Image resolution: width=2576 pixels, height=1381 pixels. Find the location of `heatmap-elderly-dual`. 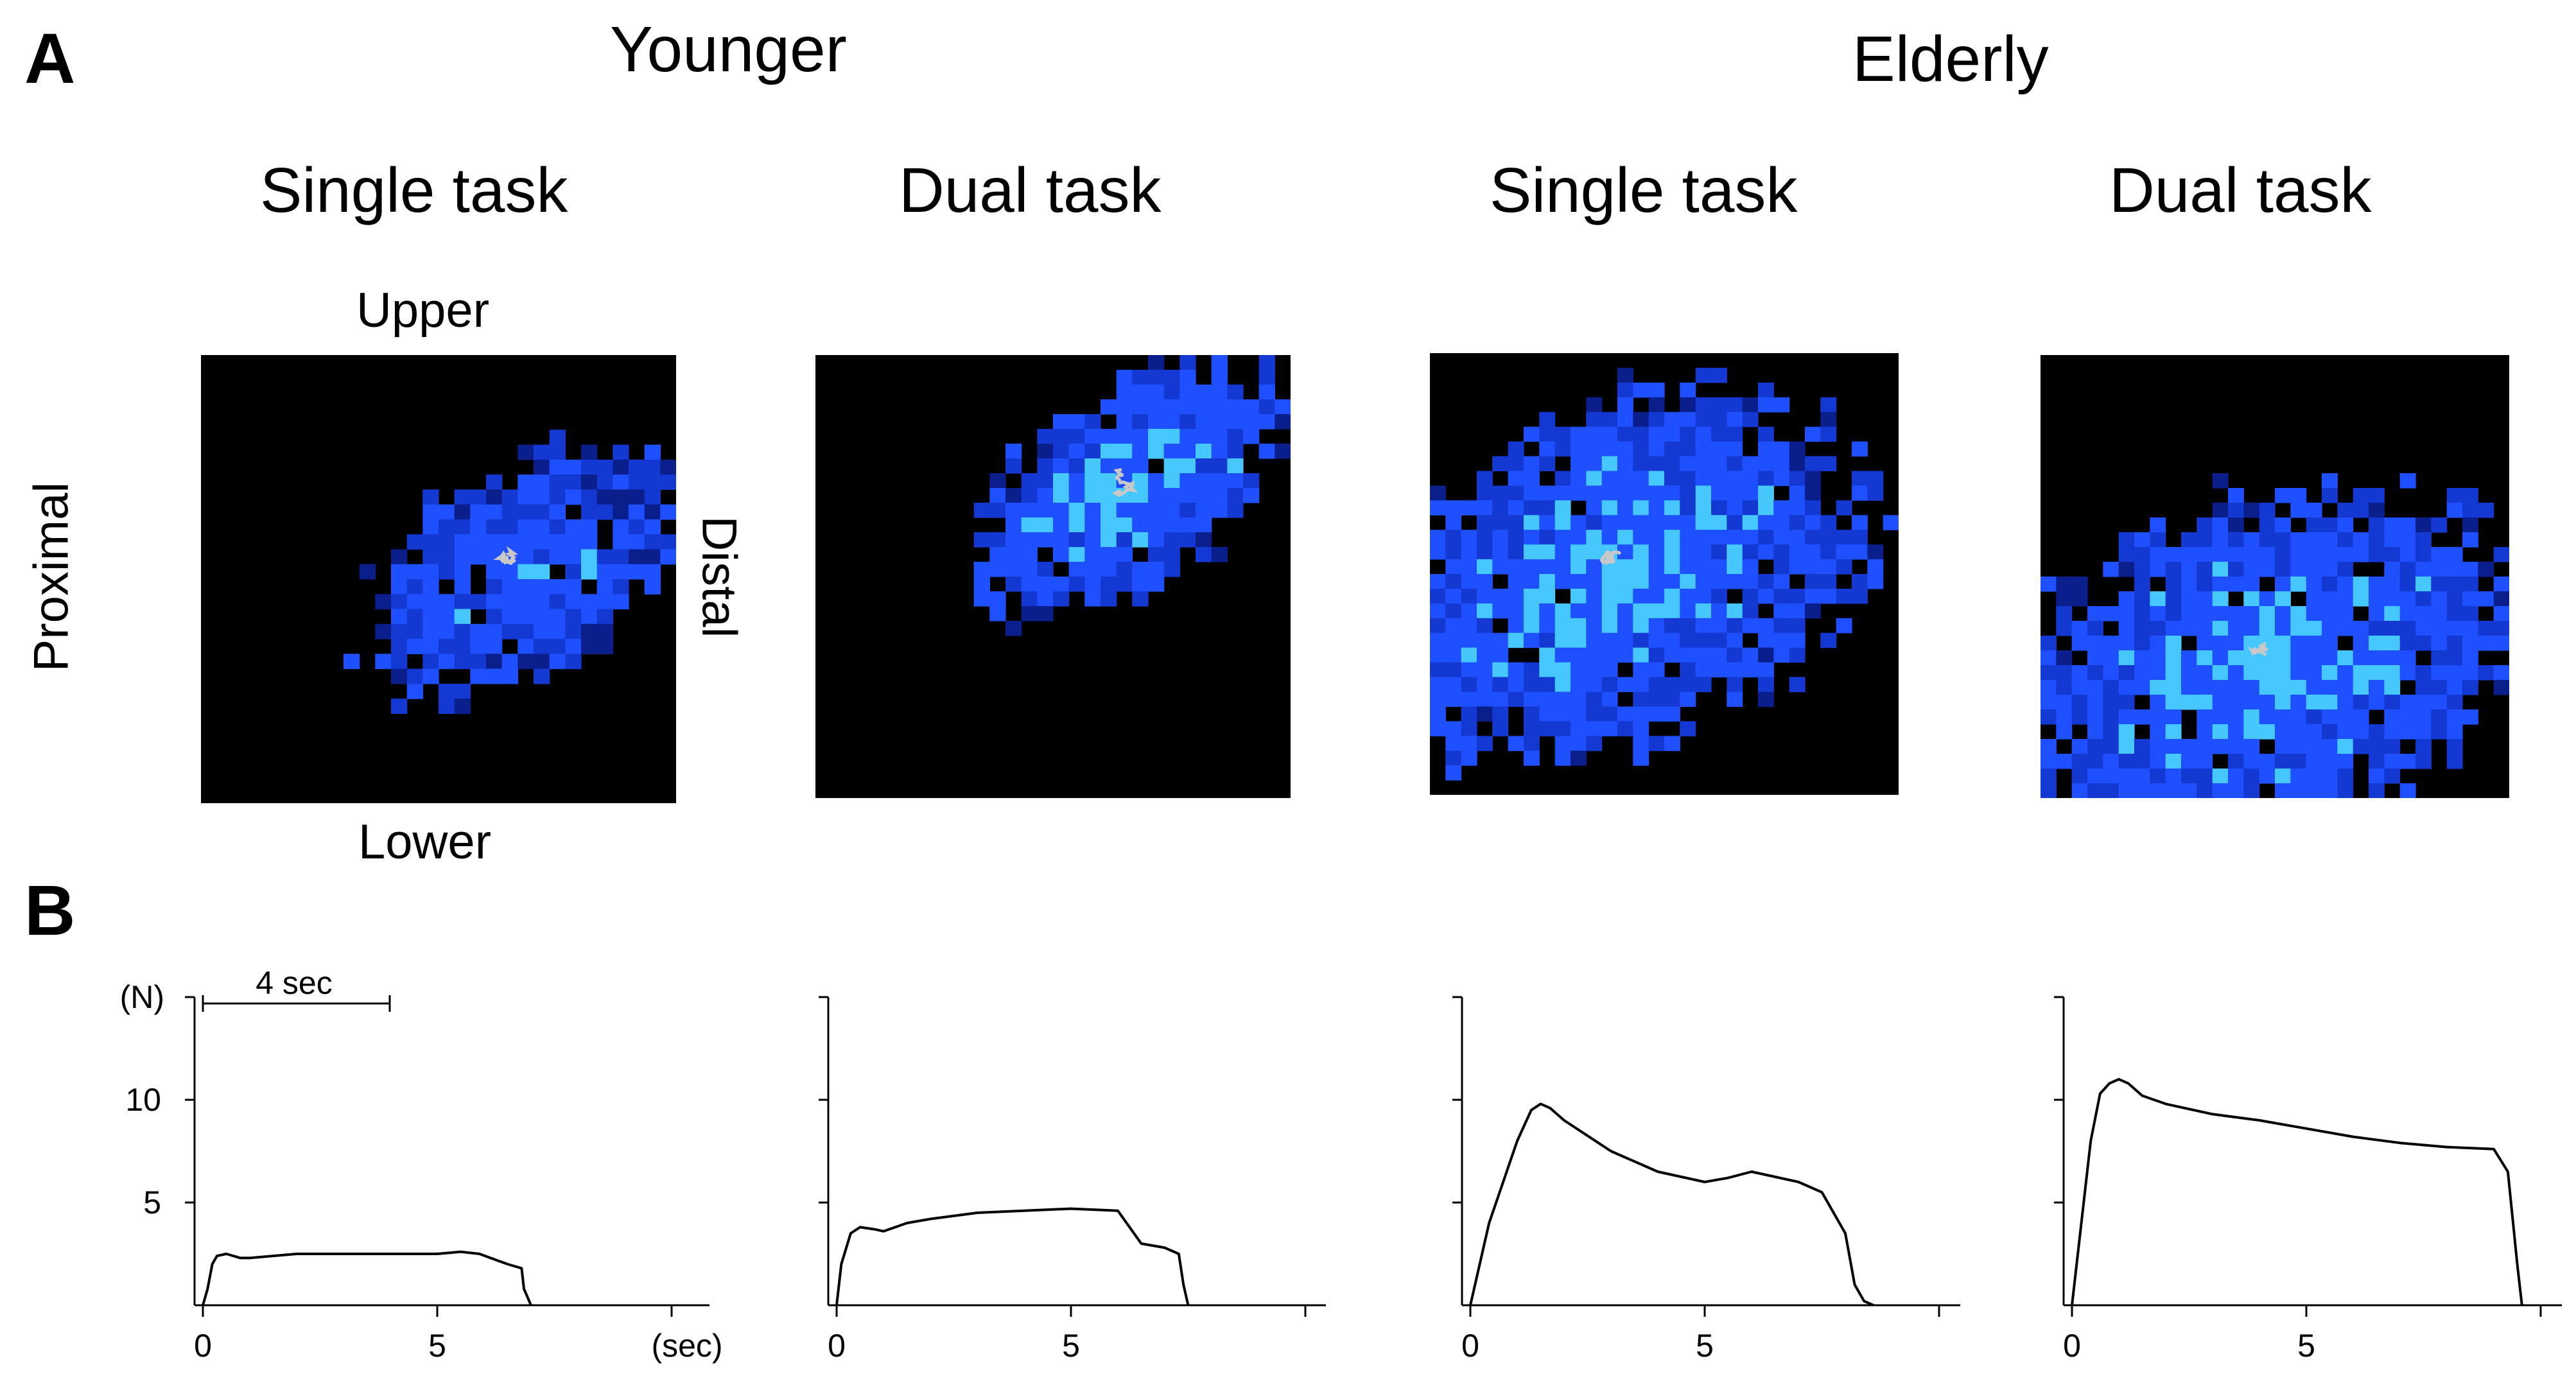

heatmap-elderly-dual is located at coordinates (2275, 576).